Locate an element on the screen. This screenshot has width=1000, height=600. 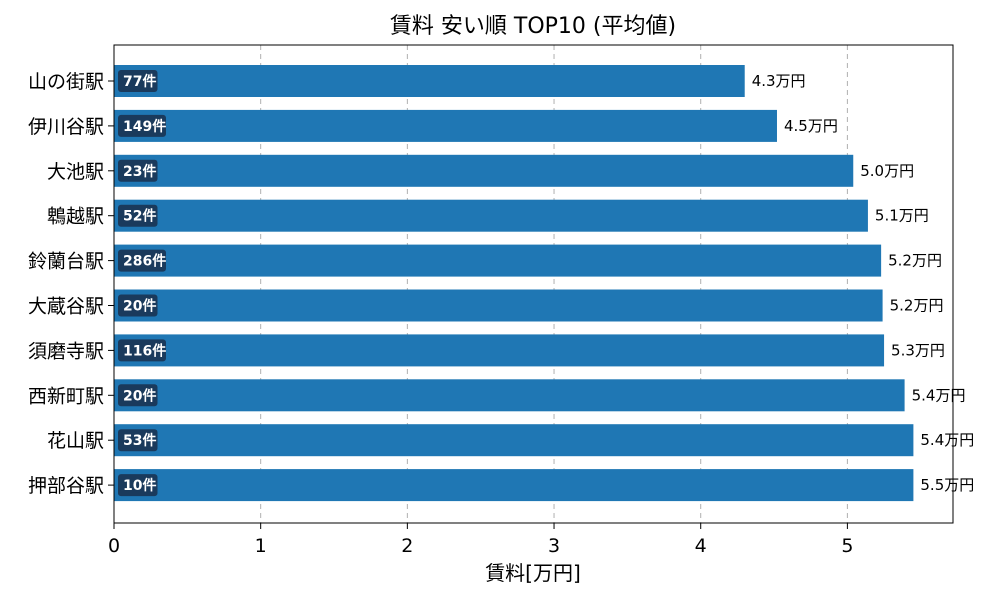
x-tick-label-5: 5 is located at coordinates (847, 546).